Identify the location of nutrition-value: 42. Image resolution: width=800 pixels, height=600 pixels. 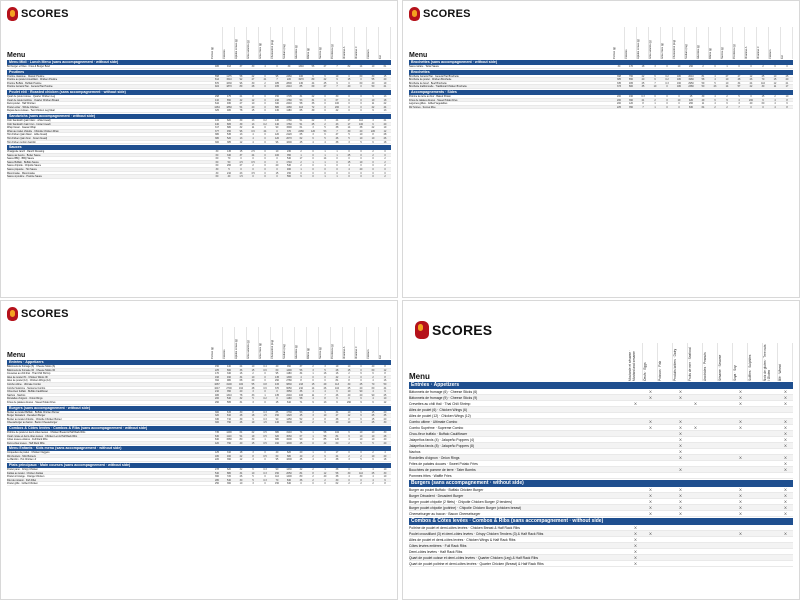
(241, 100).